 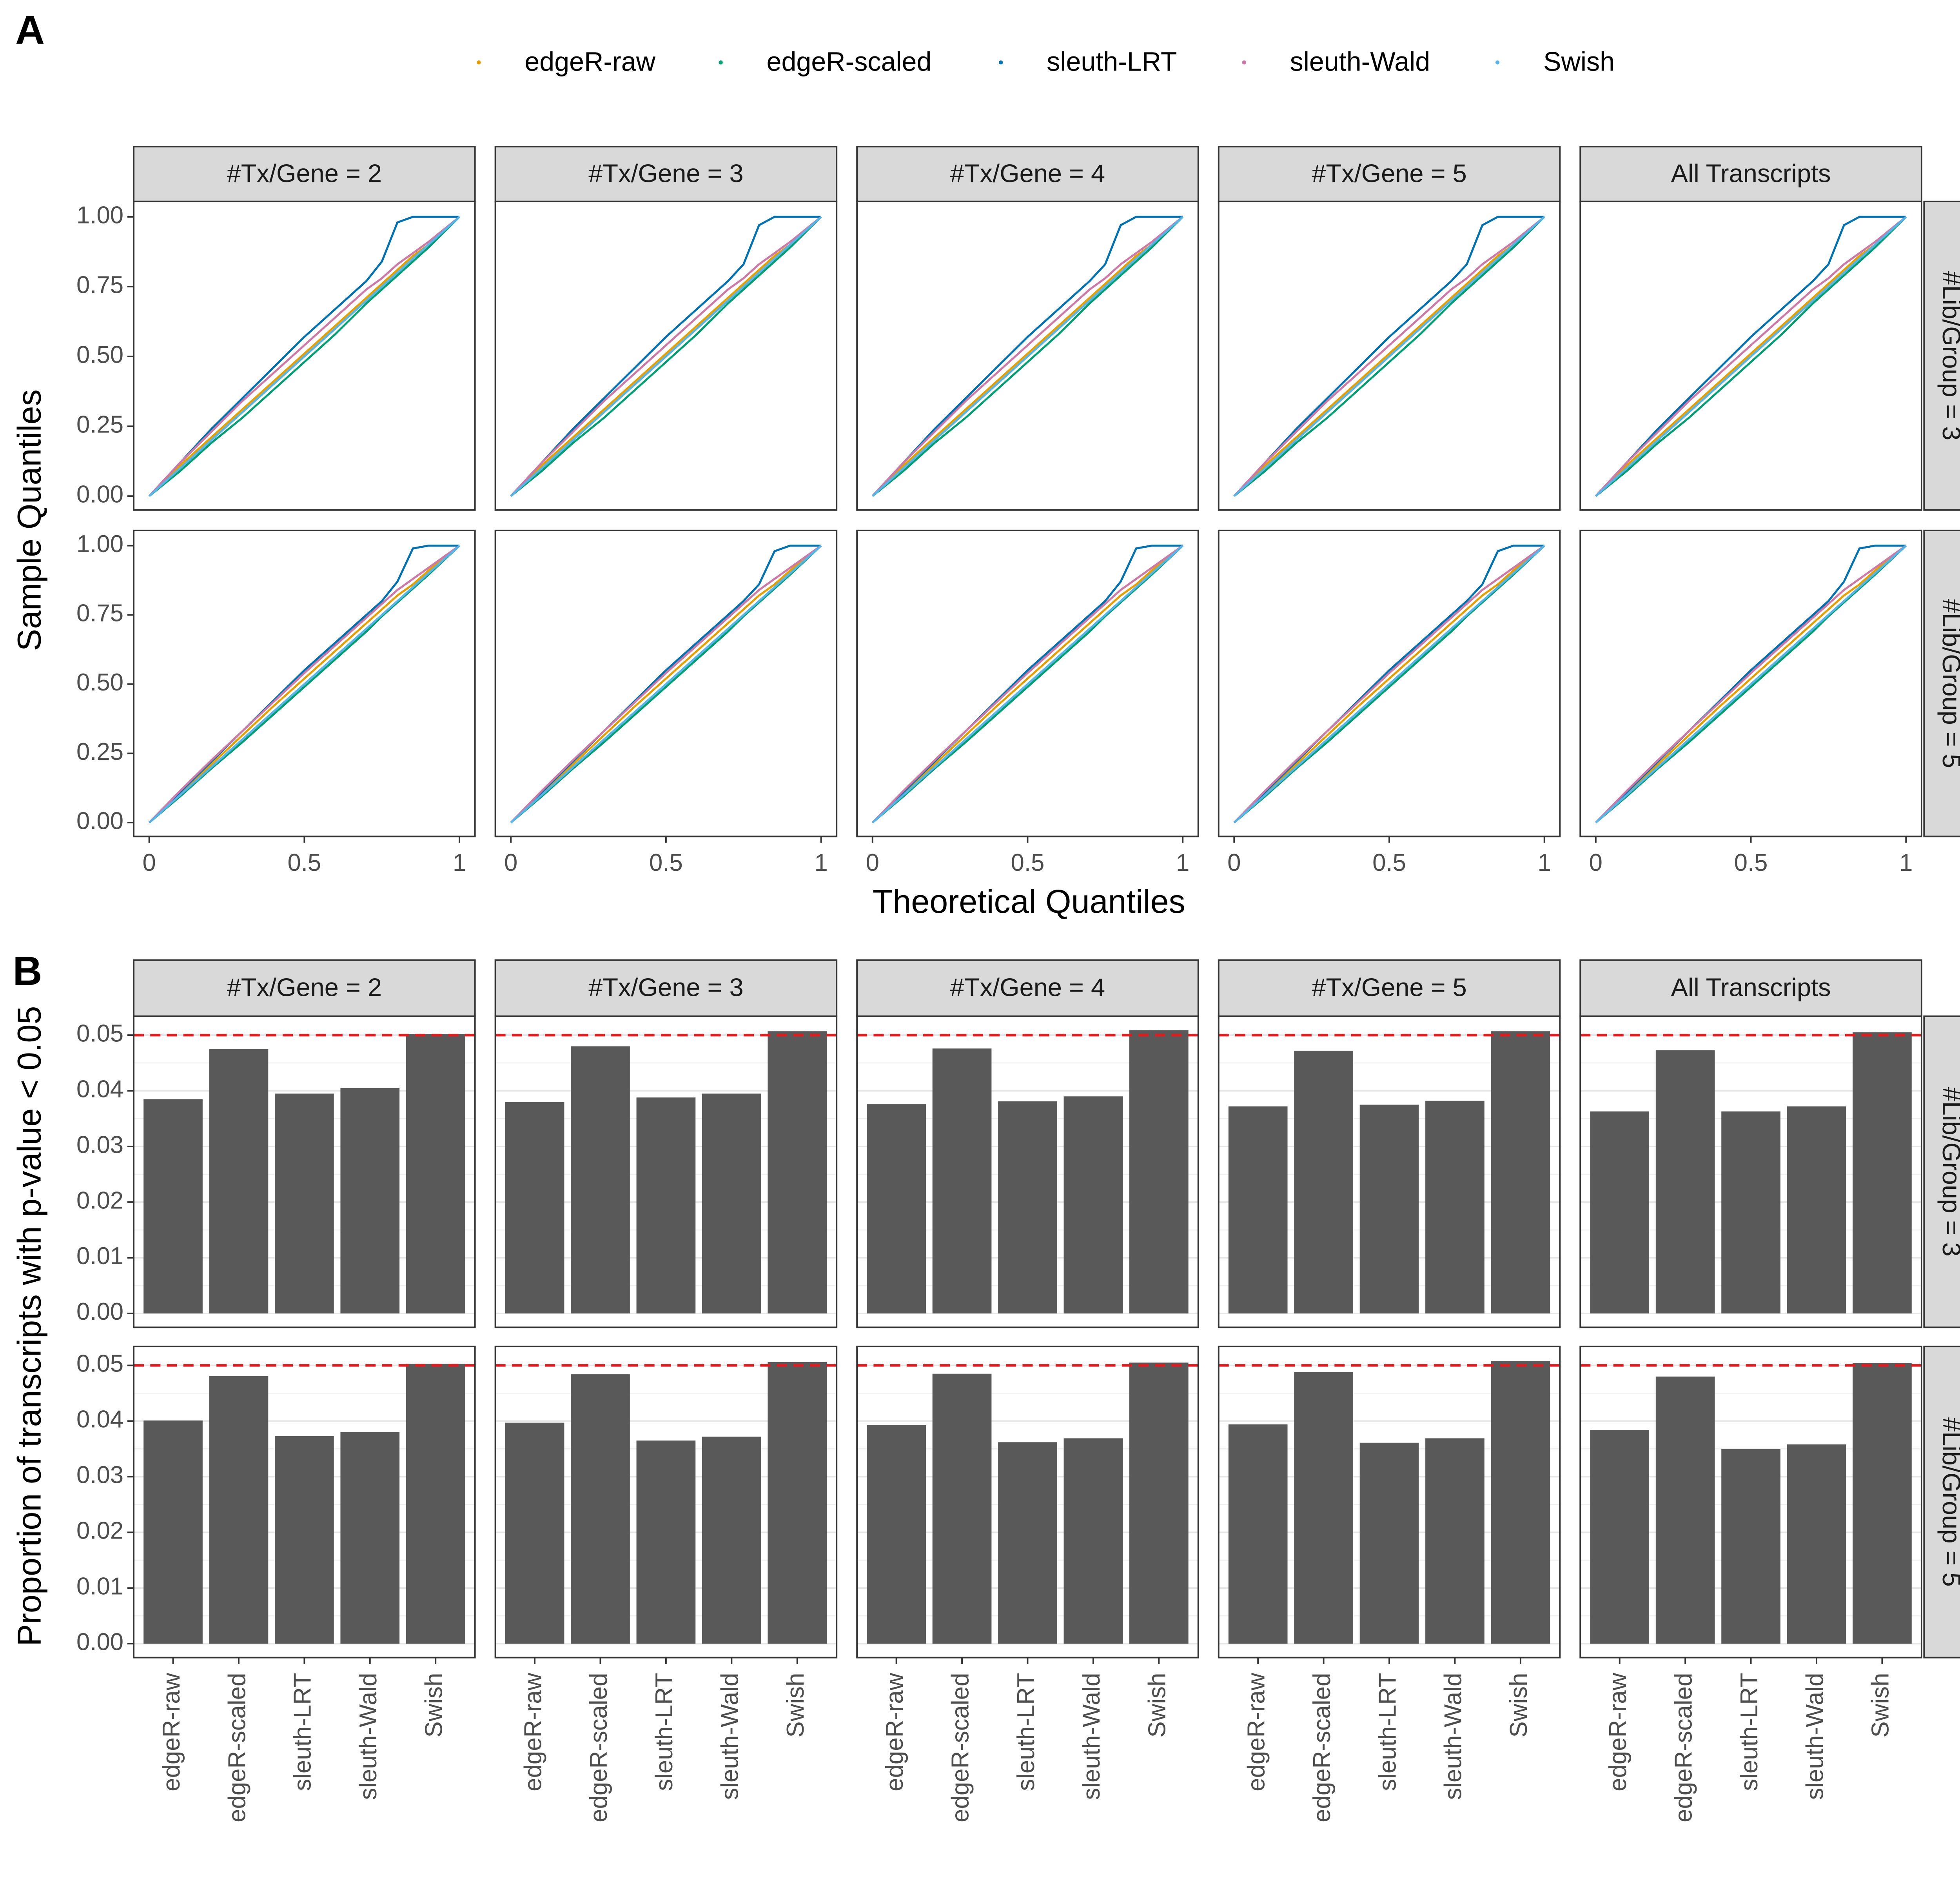 What do you see at coordinates (1751, 173) in the screenshot?
I see `facet-label: All Transcripts` at bounding box center [1751, 173].